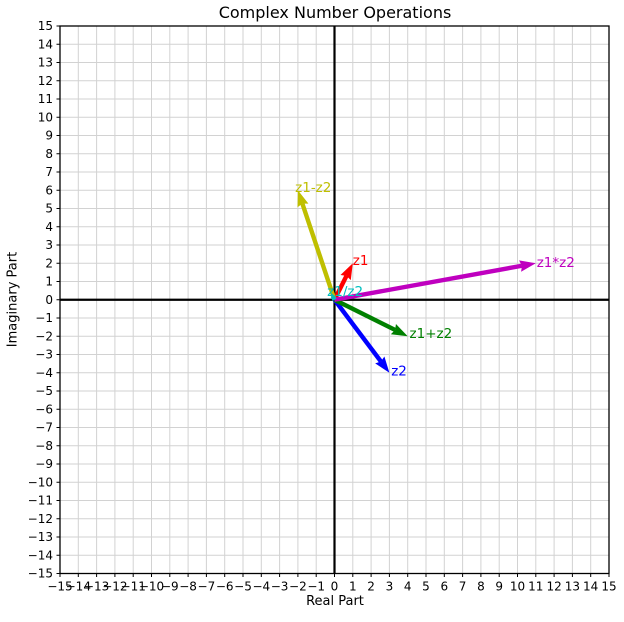  Describe the element at coordinates (382, 364) in the screenshot. I see `vector-z2-head` at that location.